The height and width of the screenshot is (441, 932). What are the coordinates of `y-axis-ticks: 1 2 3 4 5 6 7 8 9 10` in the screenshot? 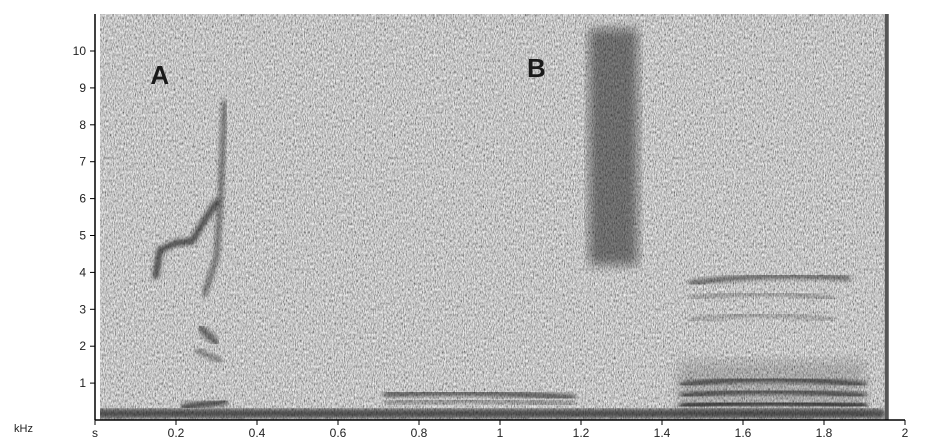 It's located at (84, 217).